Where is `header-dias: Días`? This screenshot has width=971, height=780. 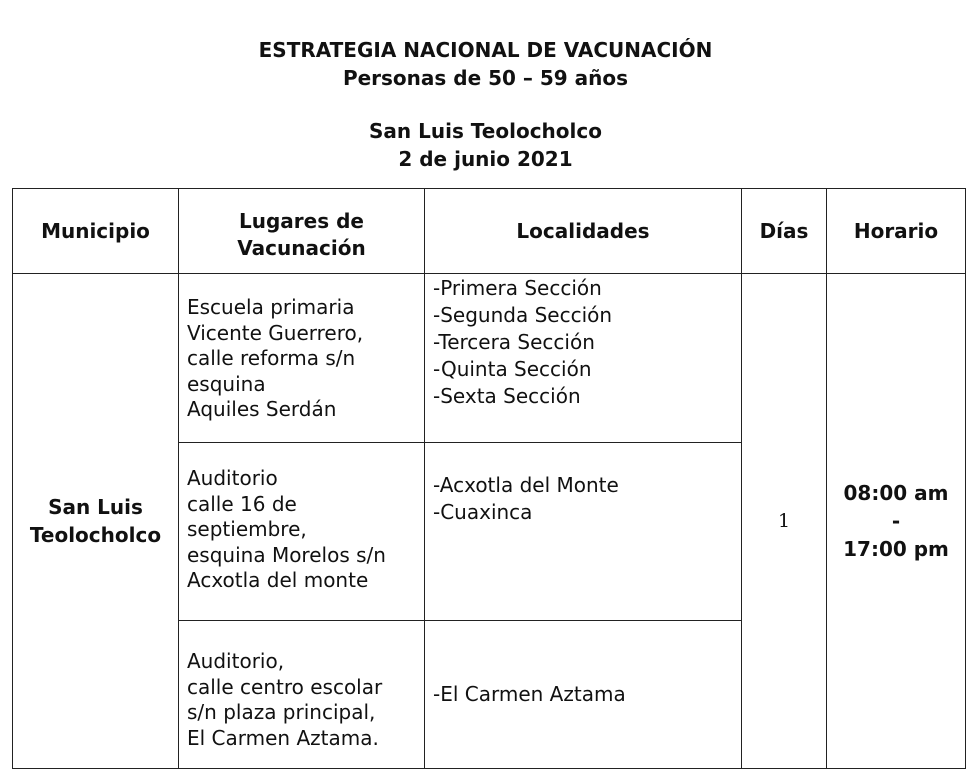
header-dias: Días is located at coordinates (784, 231).